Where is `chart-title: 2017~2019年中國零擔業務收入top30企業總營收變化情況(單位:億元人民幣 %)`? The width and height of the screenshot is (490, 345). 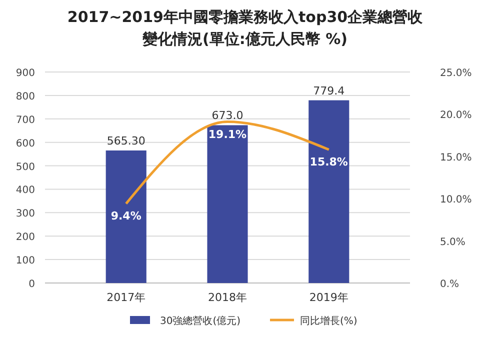 chart-title: 2017~2019年中國零擔業務收入top30企業總營收變化情況(單位:億元人民幣 %) is located at coordinates (245, 28).